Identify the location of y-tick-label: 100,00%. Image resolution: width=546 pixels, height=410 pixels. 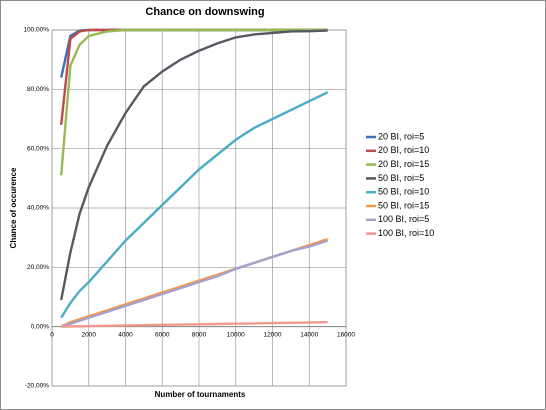
(36, 30).